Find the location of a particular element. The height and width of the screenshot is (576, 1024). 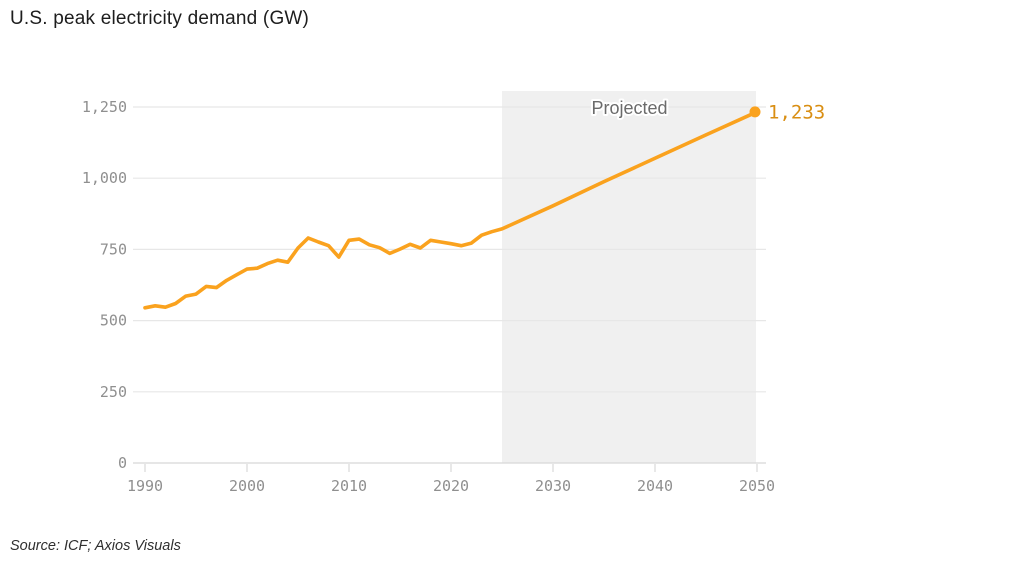

y-tick-label-0: 0 is located at coordinates (122, 463).